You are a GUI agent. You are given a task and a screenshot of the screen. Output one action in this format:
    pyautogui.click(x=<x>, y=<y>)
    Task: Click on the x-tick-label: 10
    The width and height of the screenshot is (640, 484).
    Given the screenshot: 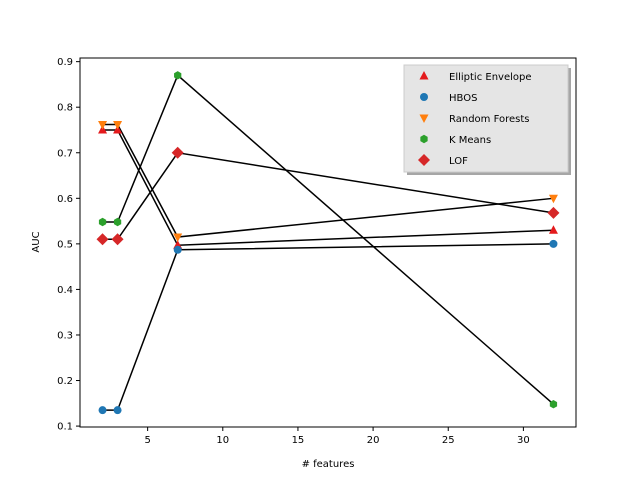 What is the action you would take?
    pyautogui.click(x=222, y=440)
    